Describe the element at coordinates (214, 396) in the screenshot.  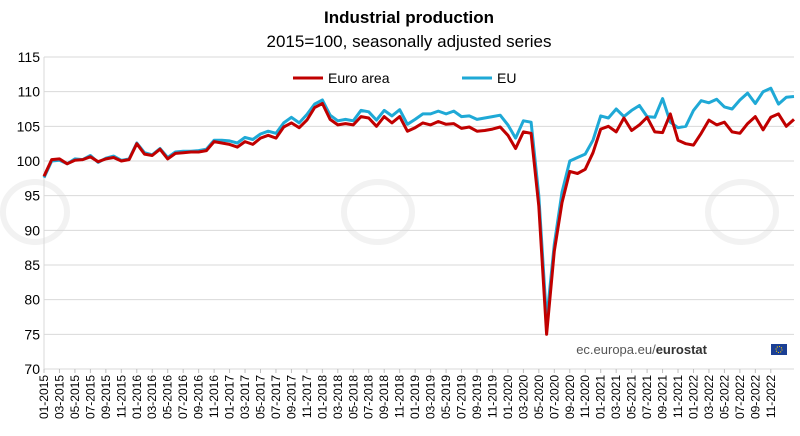
I see `x-tick-label: 11-2016` at that location.